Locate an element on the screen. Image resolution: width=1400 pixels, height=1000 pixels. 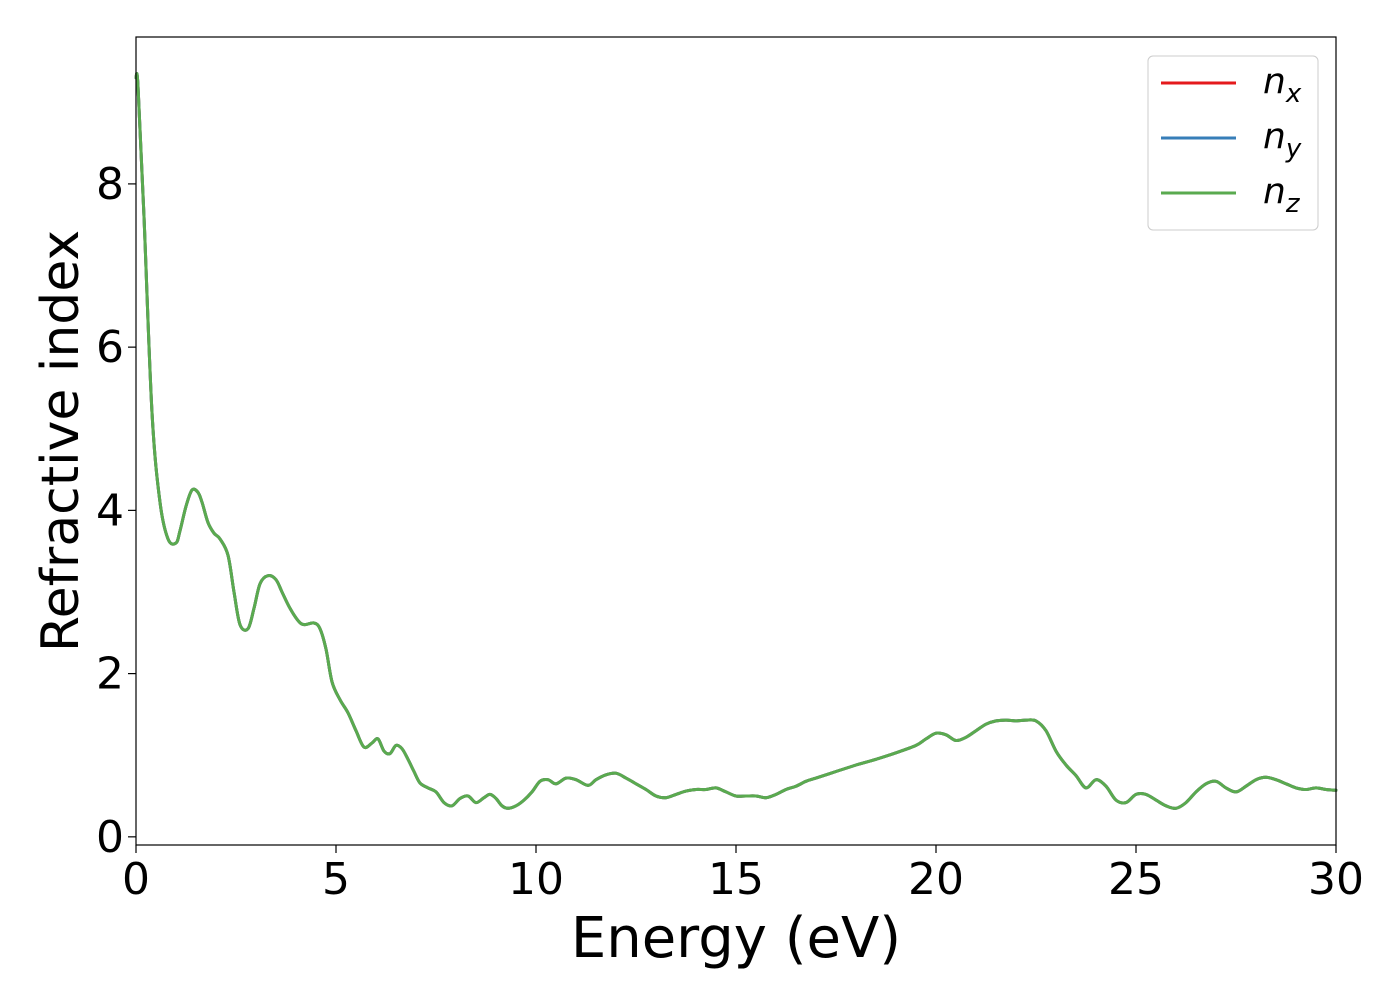
y-axis-ticks: 0 2 4 6 8 is located at coordinates (116, 511).